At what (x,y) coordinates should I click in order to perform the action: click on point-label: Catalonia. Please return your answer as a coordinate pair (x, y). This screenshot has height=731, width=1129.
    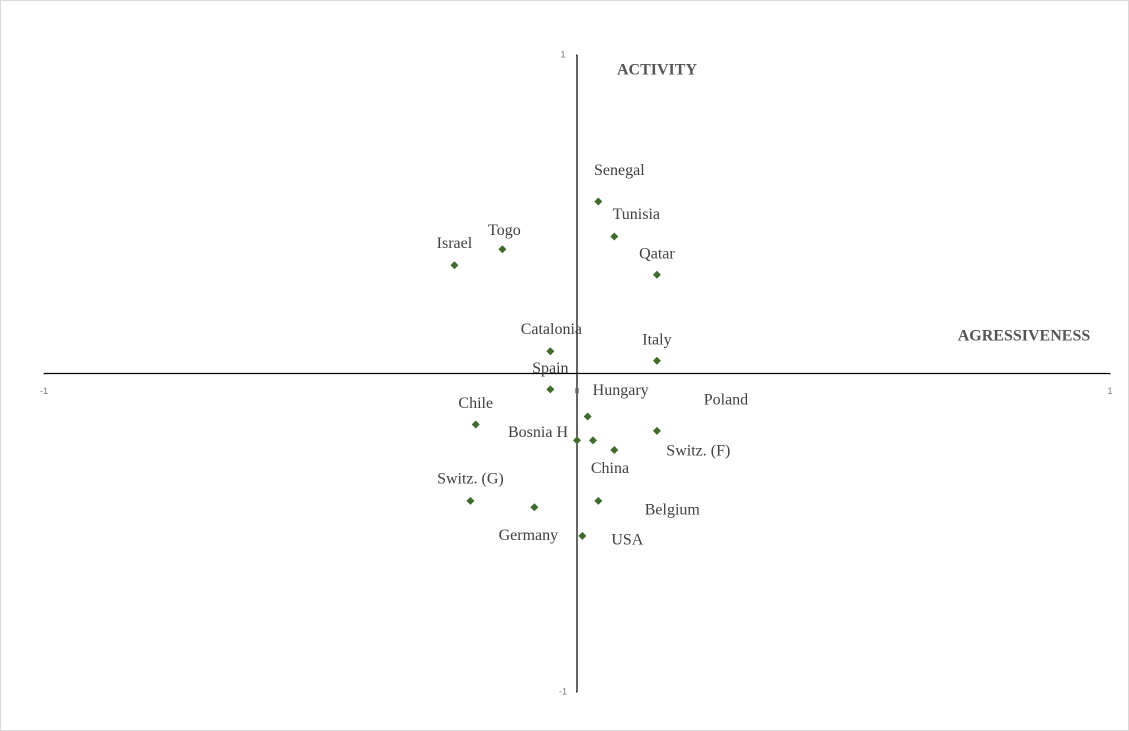
    Looking at the image, I should click on (551, 329).